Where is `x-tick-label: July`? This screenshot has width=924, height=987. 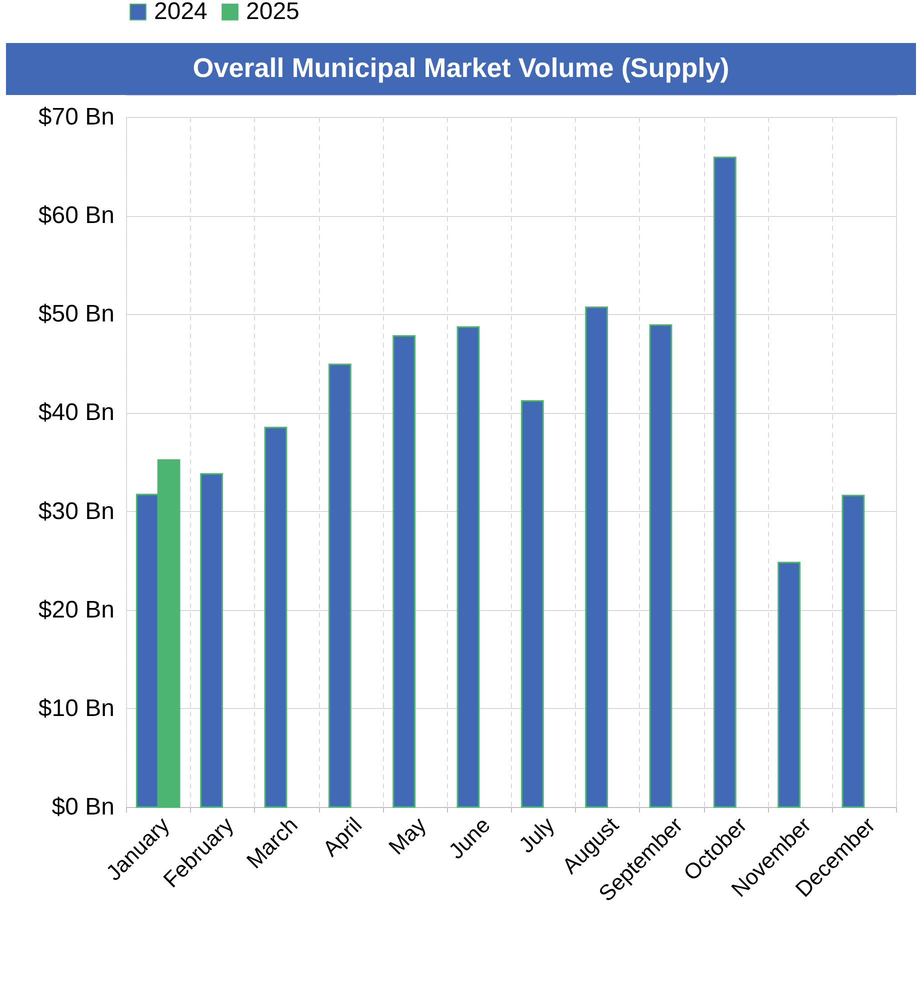
x-tick-label: July is located at coordinates (537, 835).